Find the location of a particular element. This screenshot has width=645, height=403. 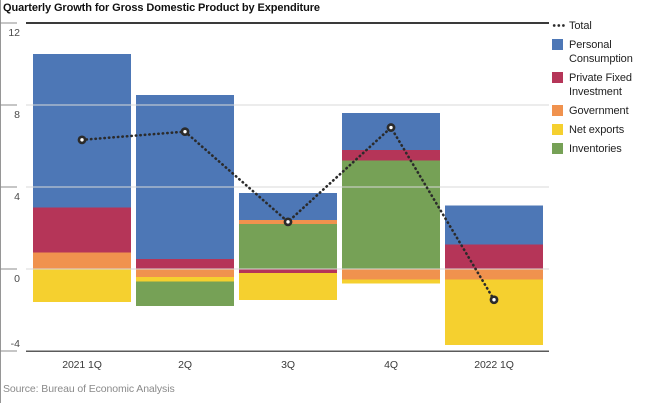

source-note: Source: Bureau of Economic Analysis is located at coordinates (89, 389).